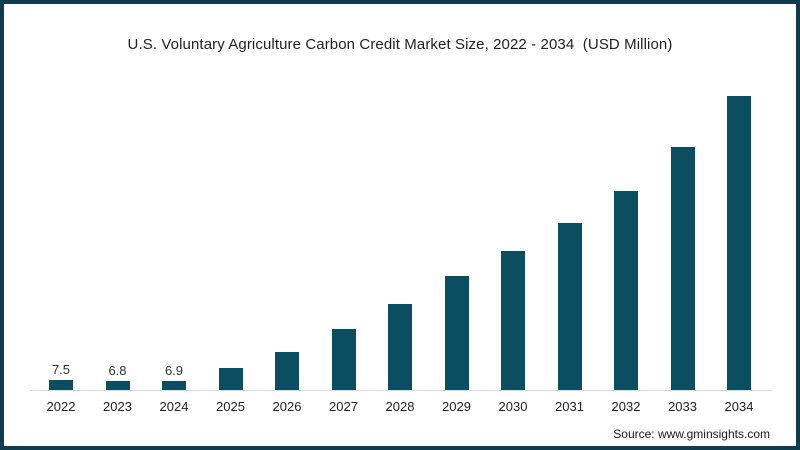 The width and height of the screenshot is (800, 450). Describe the element at coordinates (456, 333) in the screenshot. I see `bar-2029` at that location.